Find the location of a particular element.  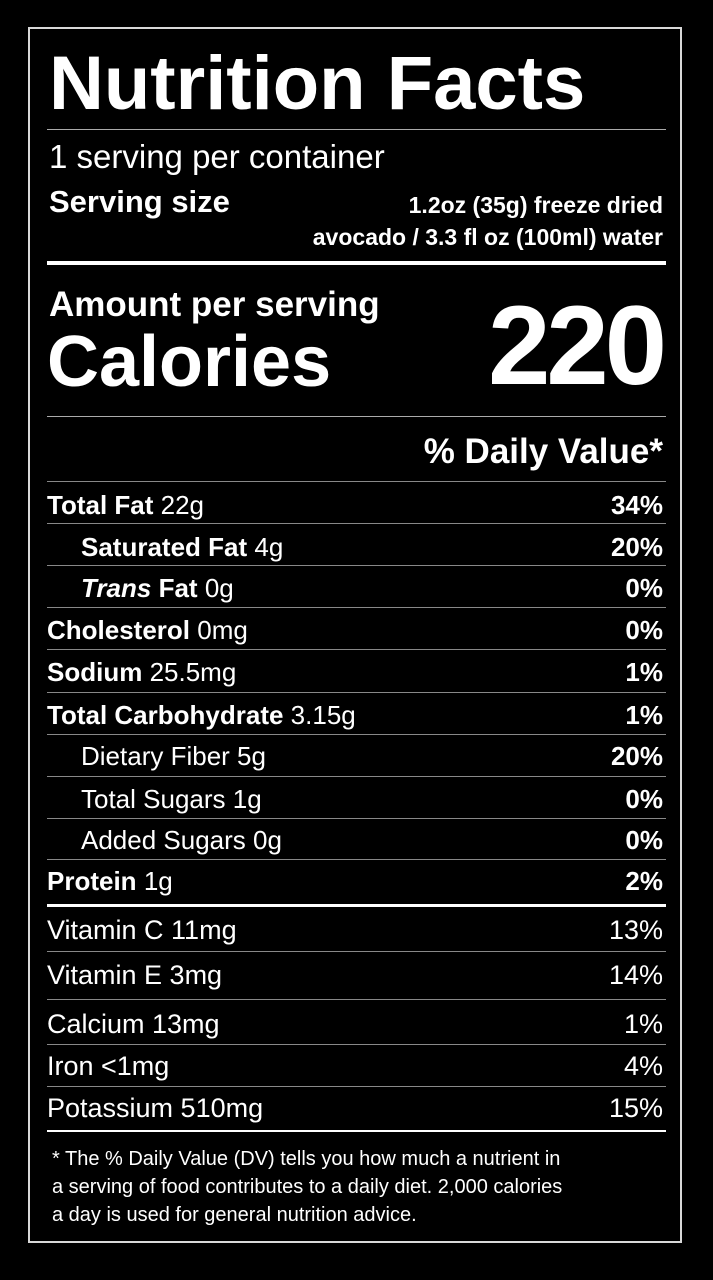

mineral-dv-potassium: 15% is located at coordinates (635, 1108).